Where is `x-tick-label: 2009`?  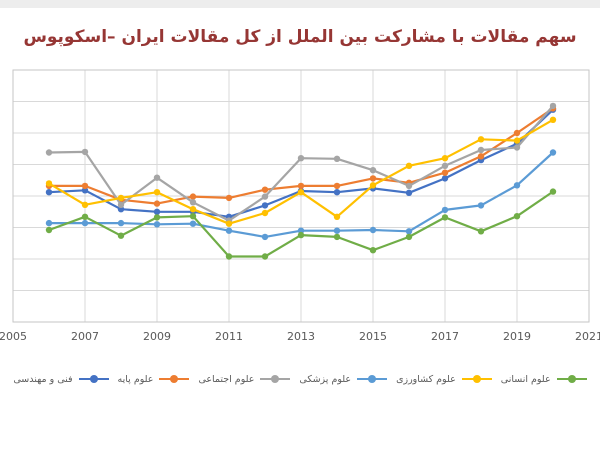 x-tick-label: 2009 is located at coordinates (157, 336).